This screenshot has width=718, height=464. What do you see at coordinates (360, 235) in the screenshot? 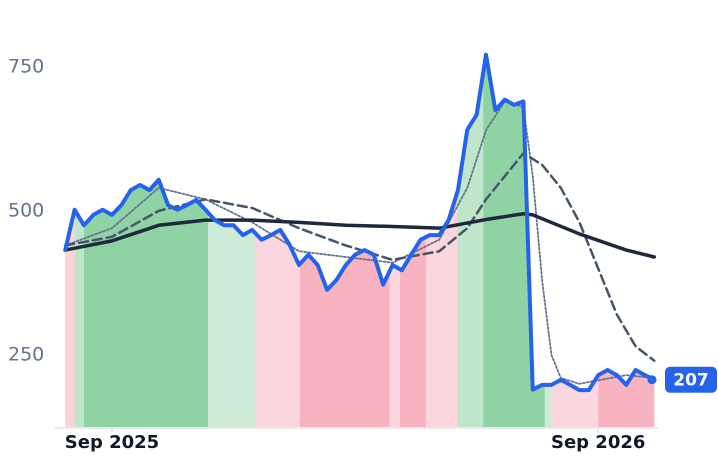
I see `series-line` at bounding box center [360, 235].